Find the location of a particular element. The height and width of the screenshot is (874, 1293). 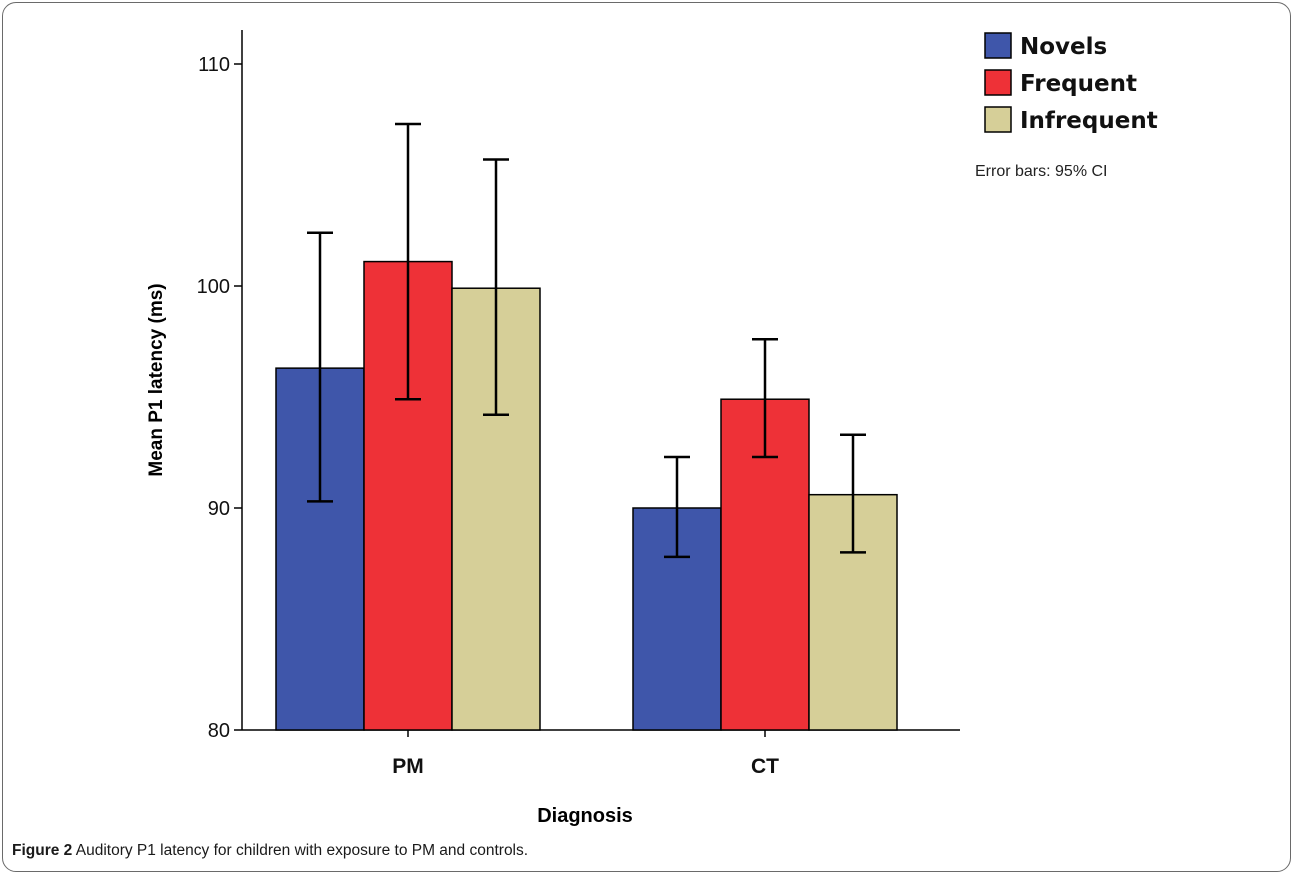

legend-label-frequent: Frequent is located at coordinates (1078, 84).